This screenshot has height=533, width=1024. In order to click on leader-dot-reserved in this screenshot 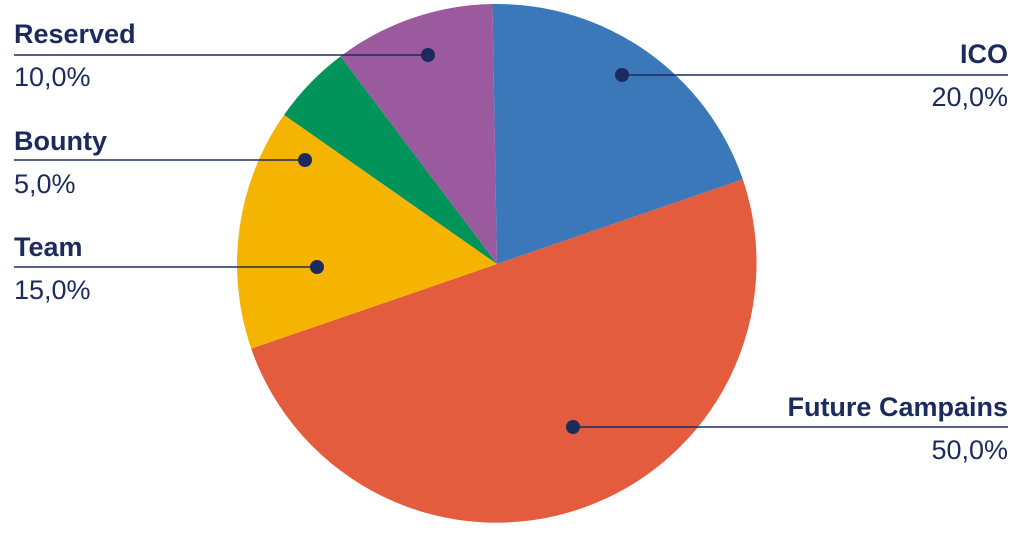, I will do `click(428, 55)`.